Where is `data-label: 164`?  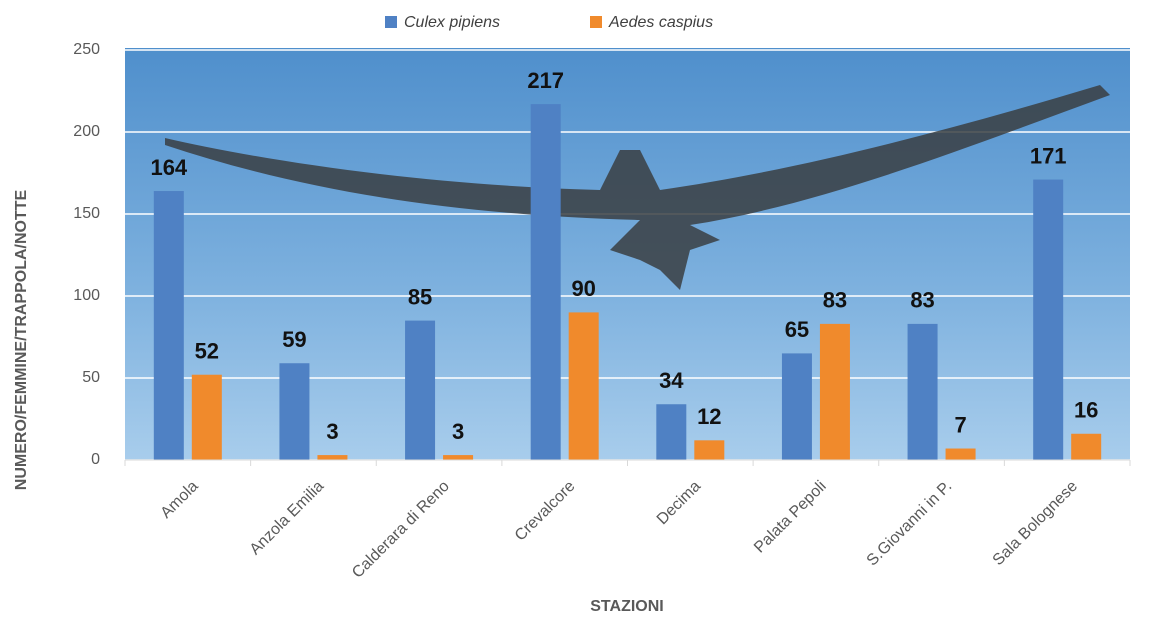
data-label: 164 is located at coordinates (168, 167).